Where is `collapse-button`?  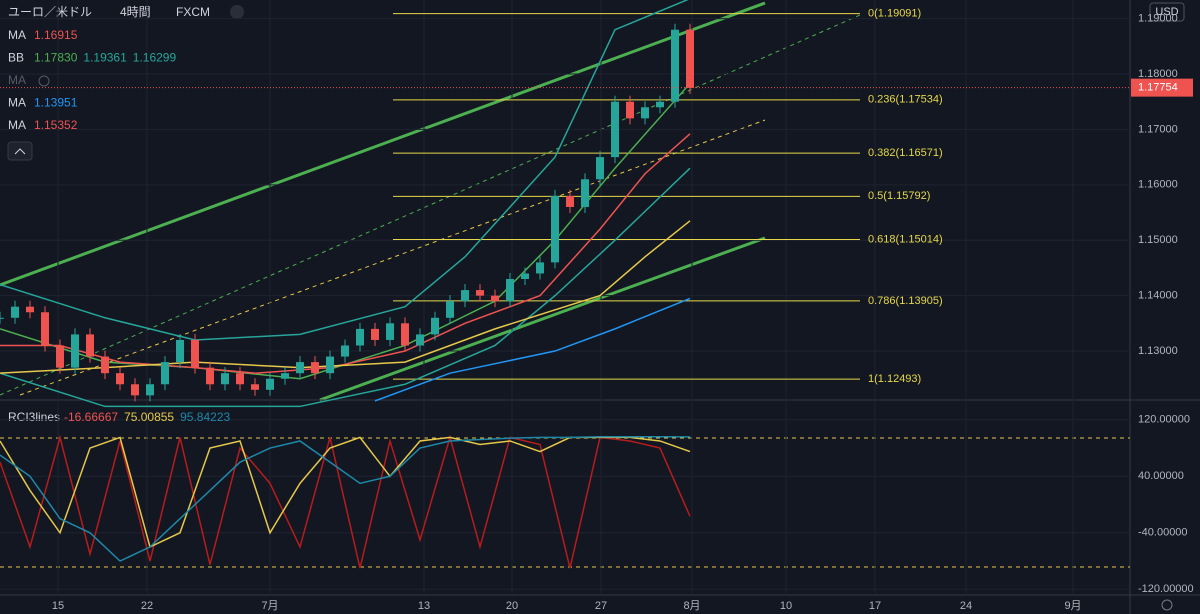 collapse-button is located at coordinates (20, 151).